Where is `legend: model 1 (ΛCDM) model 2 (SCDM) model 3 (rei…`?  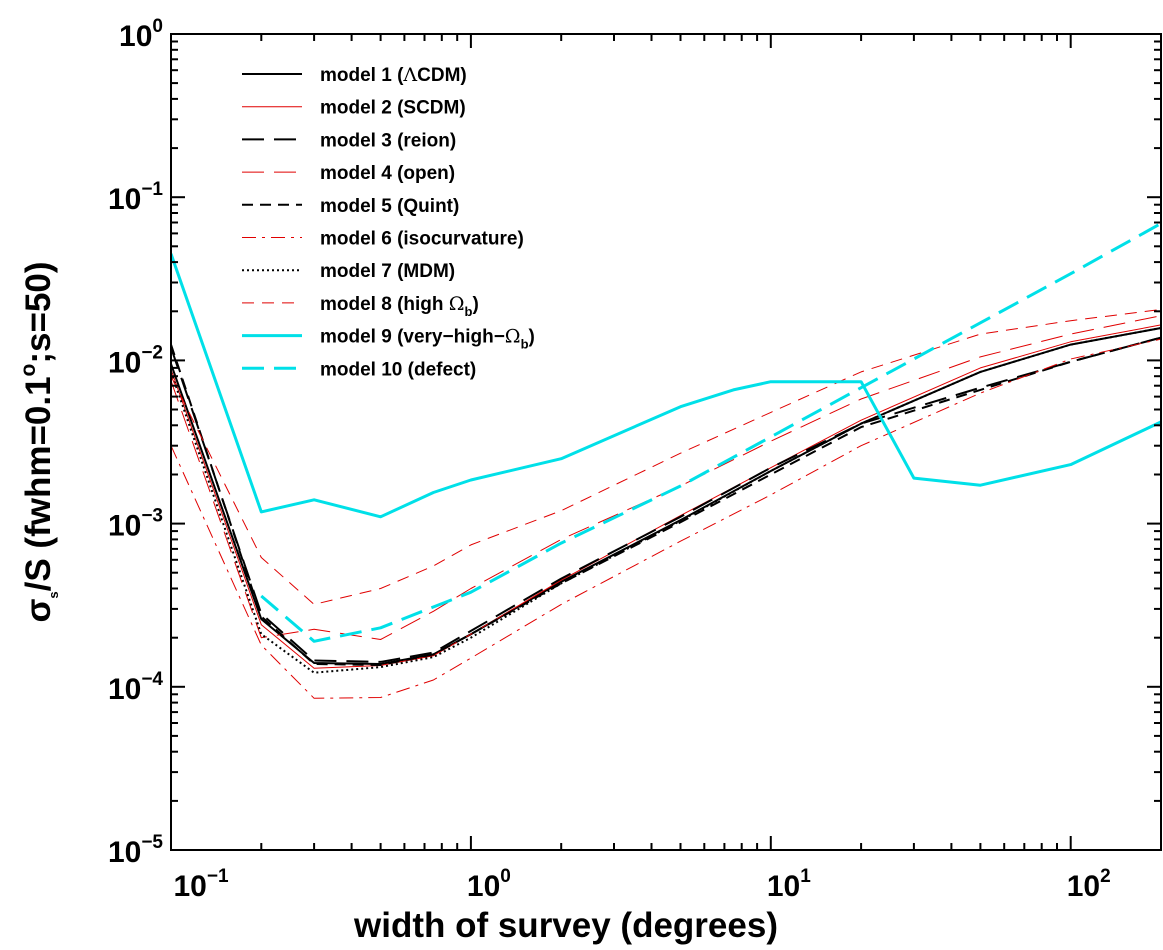 legend: model 1 (ΛCDM) model 2 (SCDM) model 3 (rei… is located at coordinates (388, 222).